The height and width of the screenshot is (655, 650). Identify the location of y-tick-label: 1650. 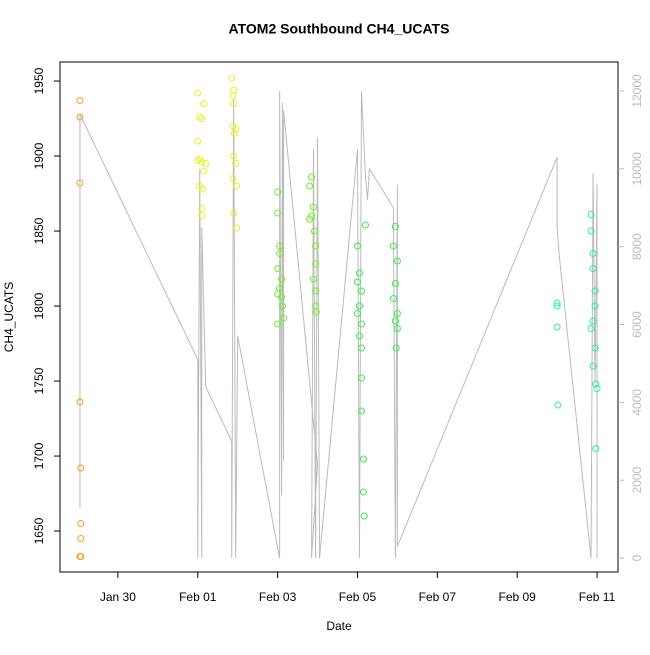
(39, 530).